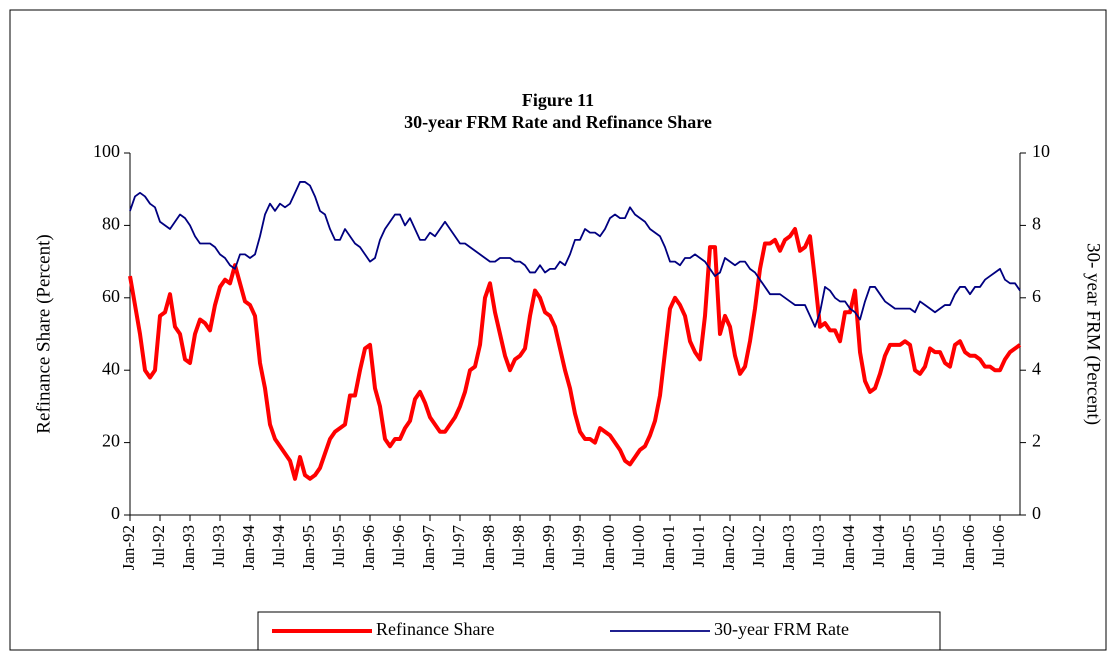 The height and width of the screenshot is (660, 1116). Describe the element at coordinates (638, 546) in the screenshot. I see `x-tick-label: Jul-00` at that location.